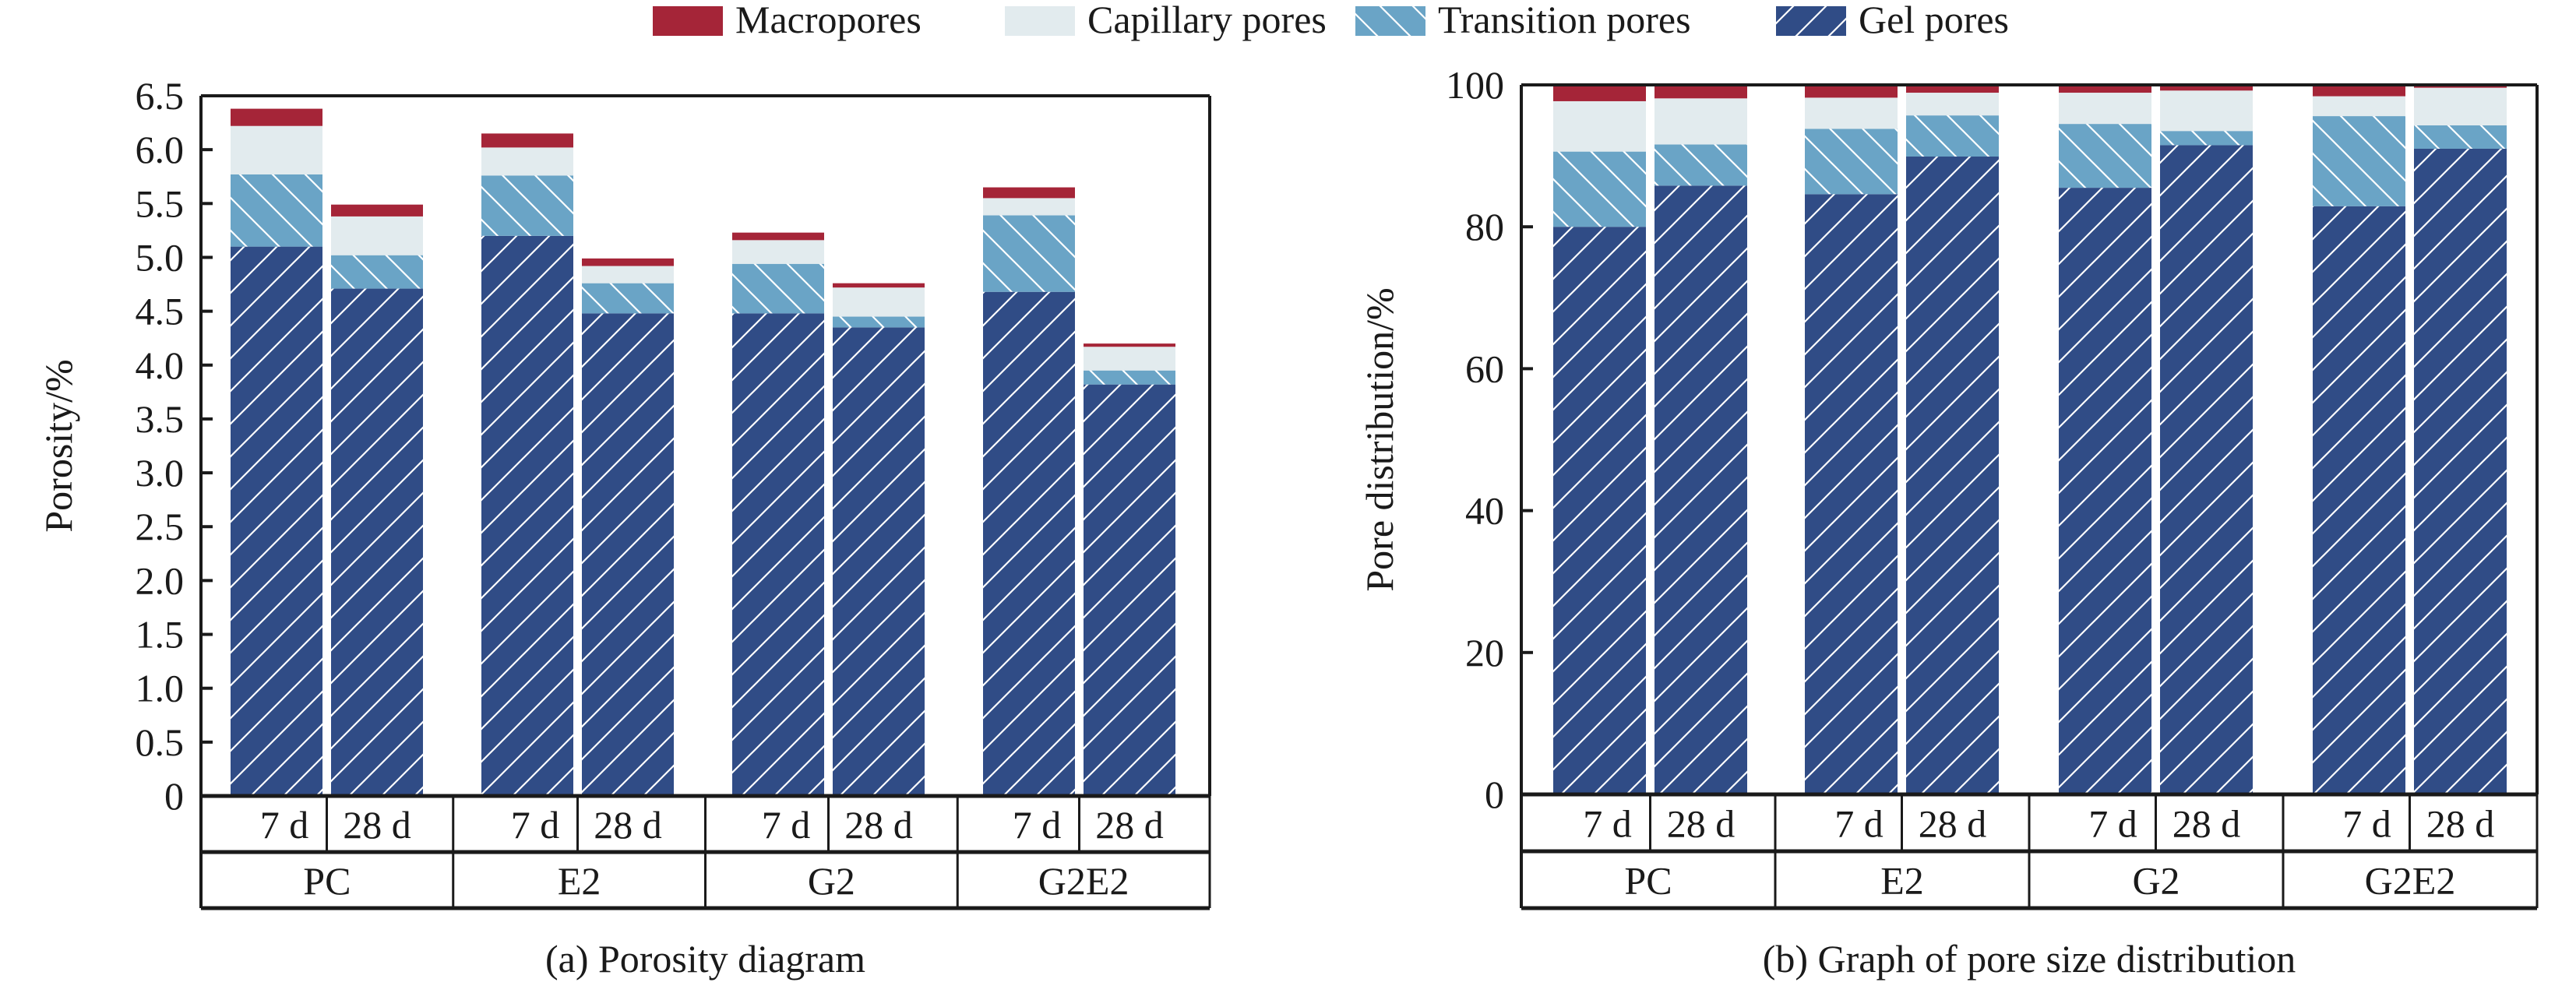  What do you see at coordinates (160, 688) in the screenshot?
I see `y-tick-label: 1.0` at bounding box center [160, 688].